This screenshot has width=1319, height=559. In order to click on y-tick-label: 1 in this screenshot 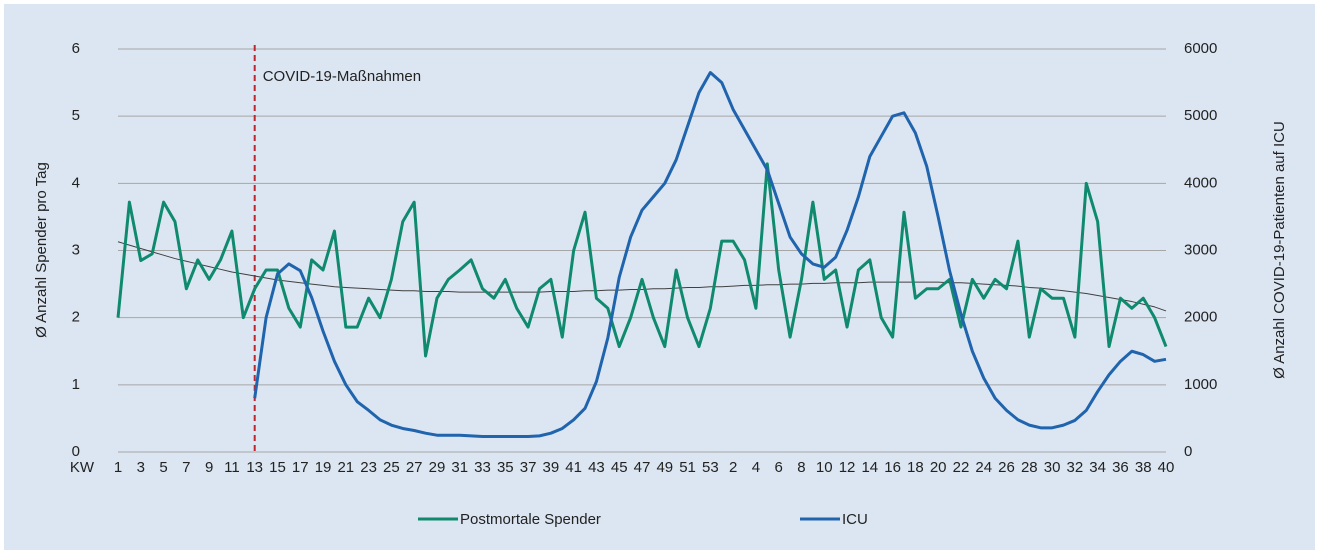, I will do `click(76, 384)`.